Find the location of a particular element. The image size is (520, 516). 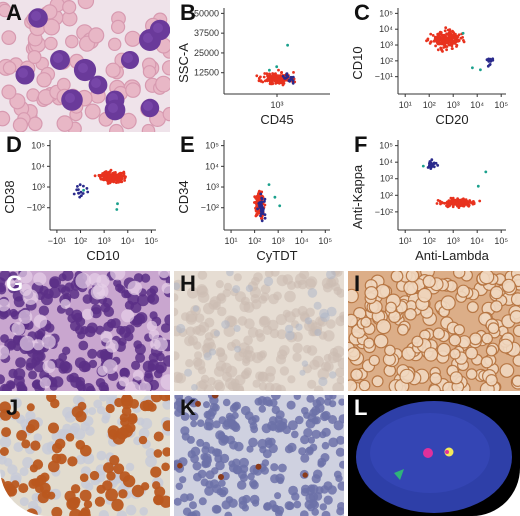

x-tick-label: 10⁴ is located at coordinates (477, 241).